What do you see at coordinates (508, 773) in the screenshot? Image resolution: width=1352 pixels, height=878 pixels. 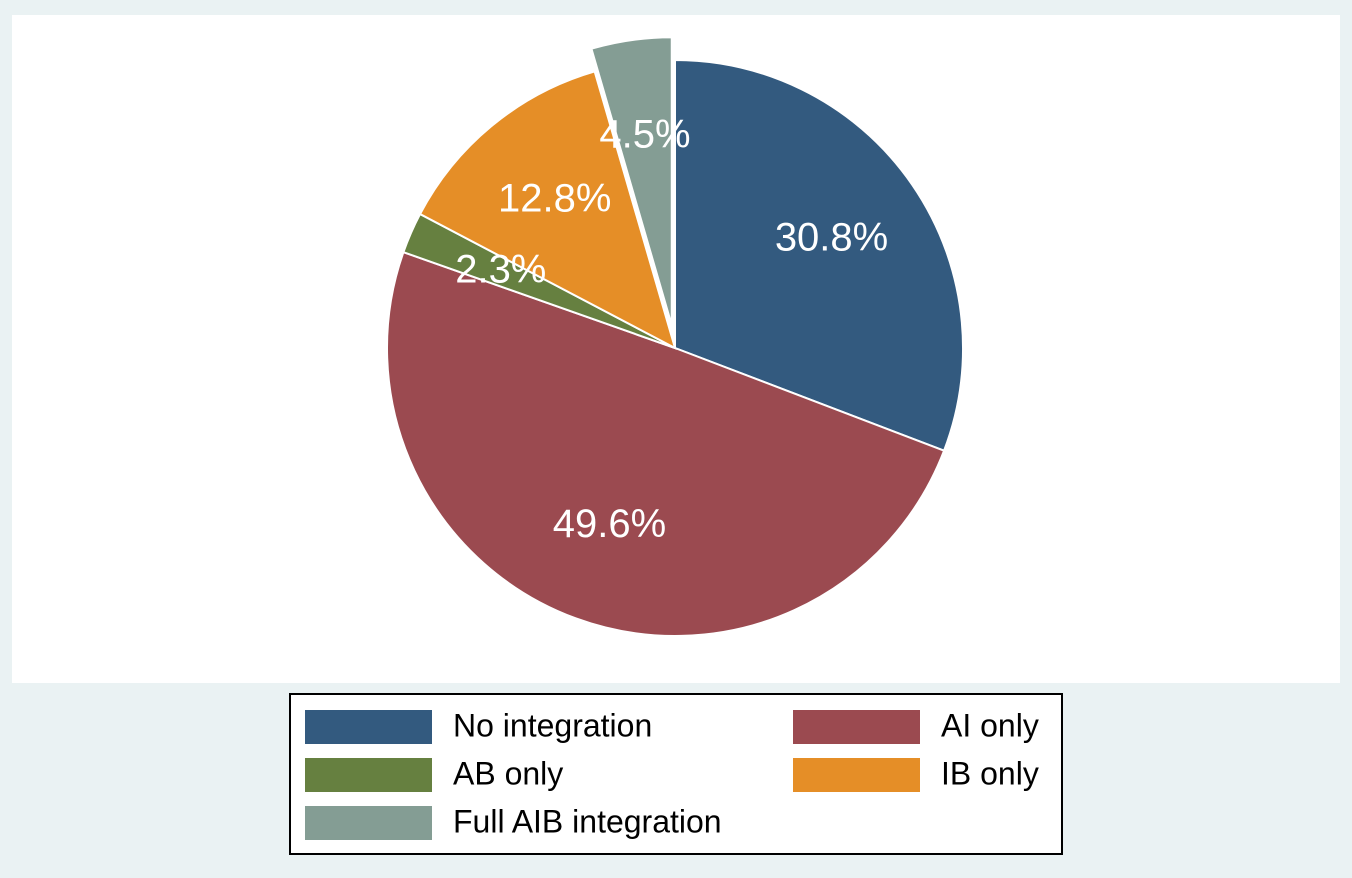 I see `legend-label: AB only` at bounding box center [508, 773].